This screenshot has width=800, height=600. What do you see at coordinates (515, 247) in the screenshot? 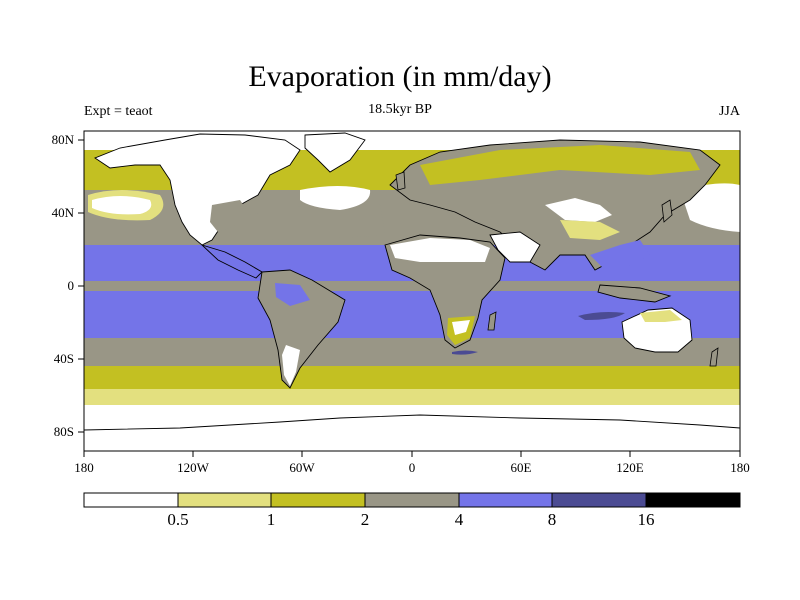
I see `arabia-dry` at bounding box center [515, 247].